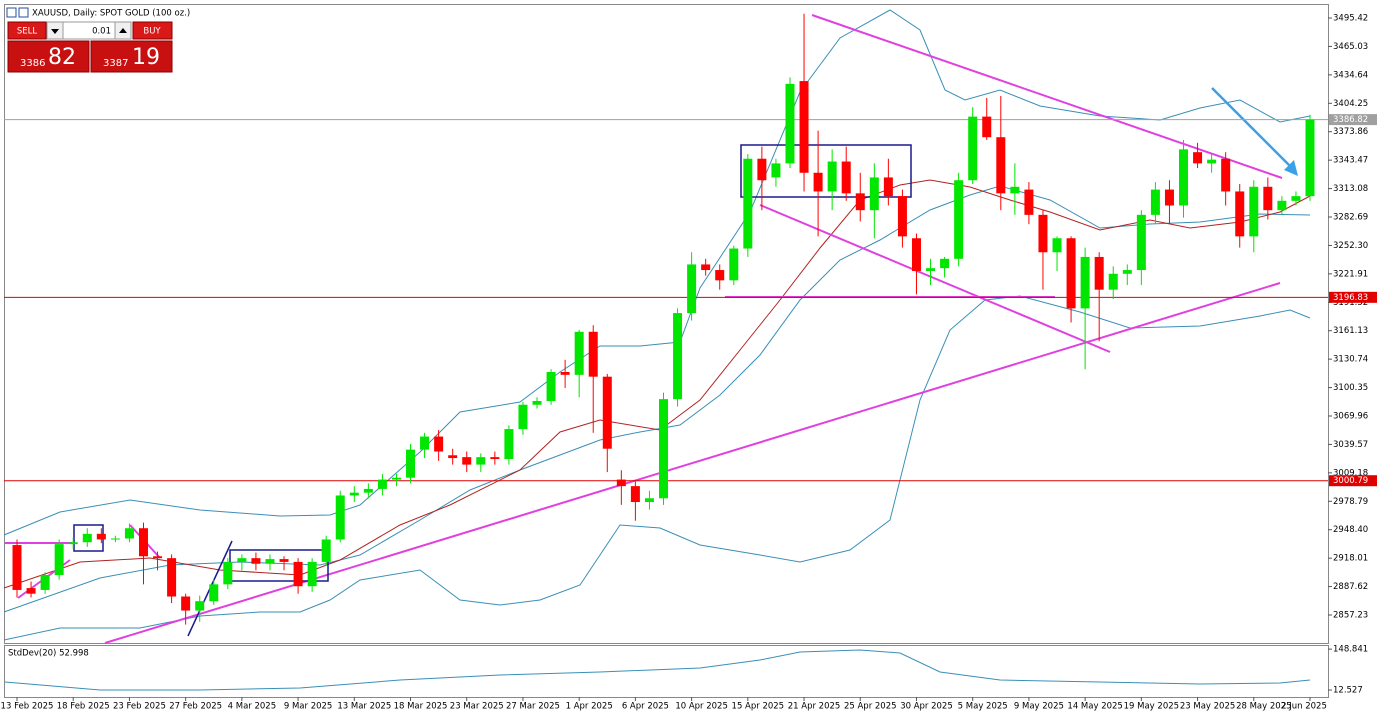 The height and width of the screenshot is (716, 1379). Describe the element at coordinates (195, 707) in the screenshot. I see `x-tick-label: 27 Feb 2025` at that location.